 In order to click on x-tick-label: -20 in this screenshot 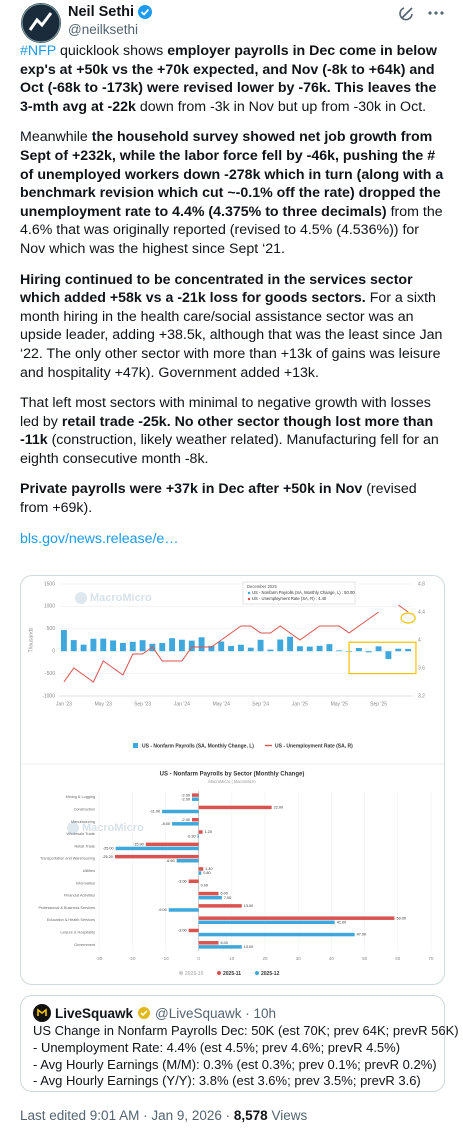, I will do `click(132, 958)`.